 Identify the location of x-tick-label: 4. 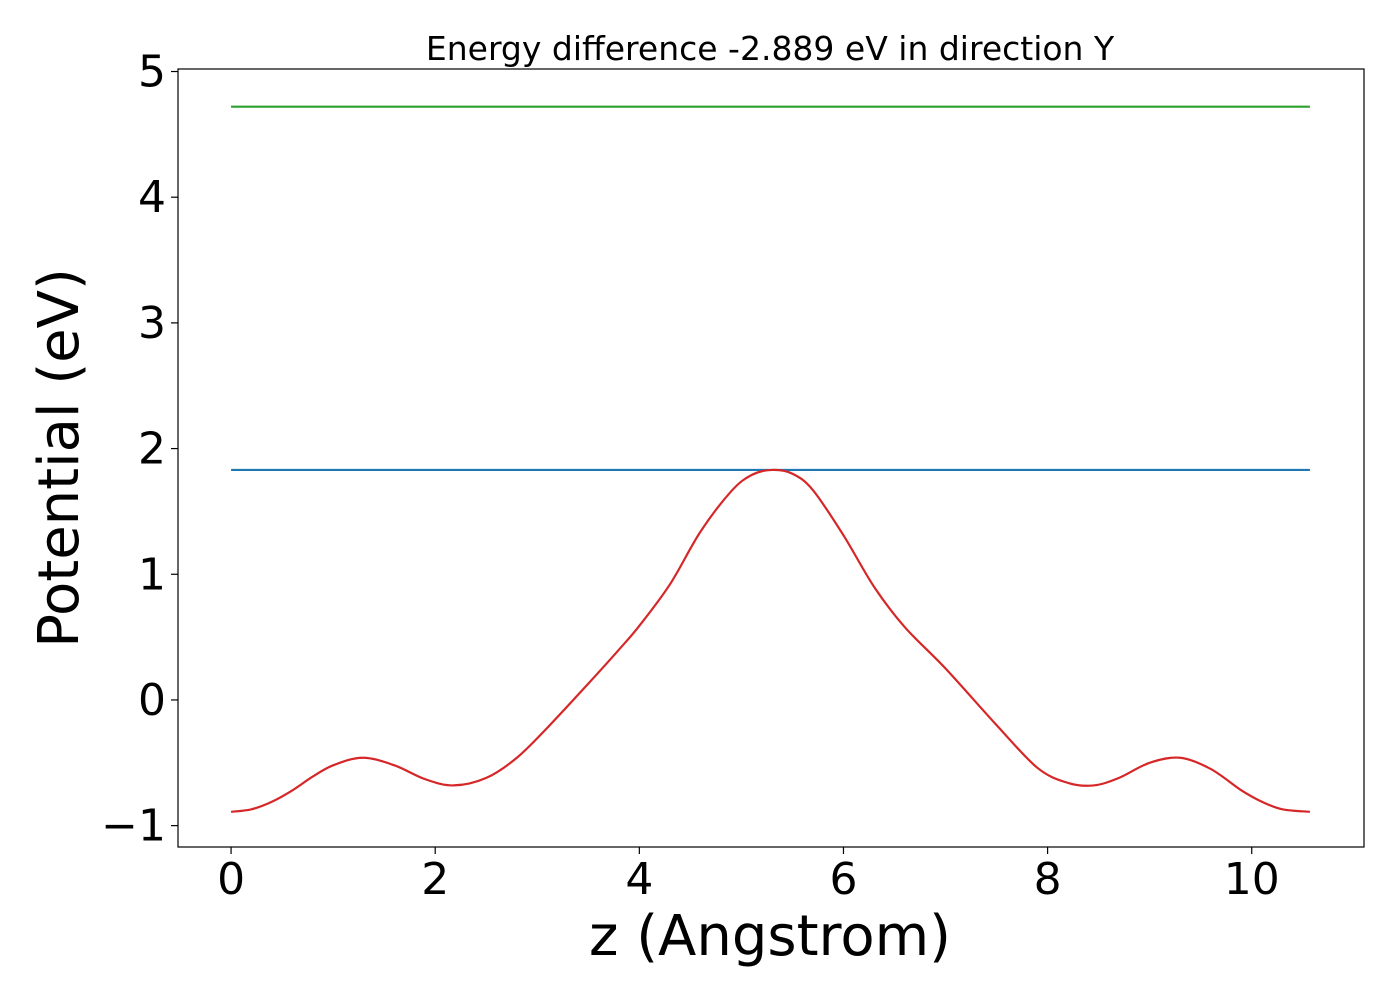
(639, 879).